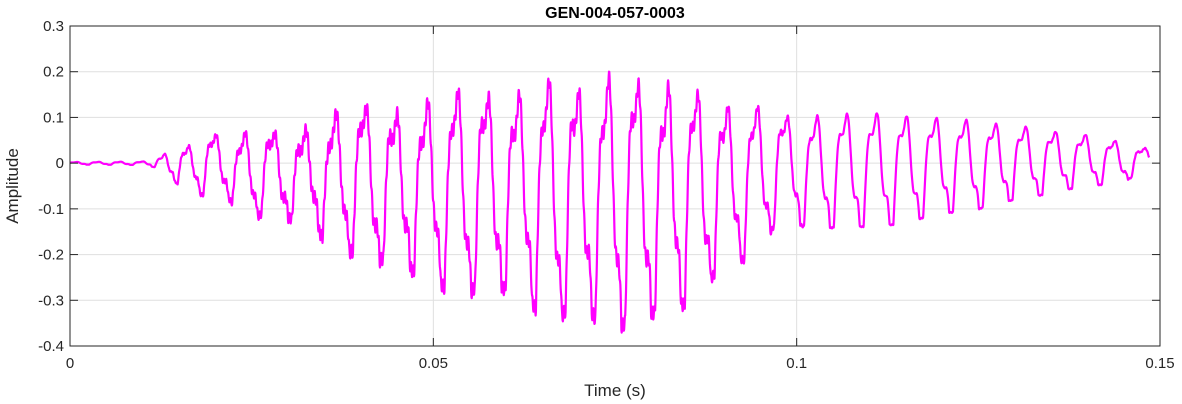 The width and height of the screenshot is (1182, 404). I want to click on y-tick-label: 0.3, so click(53, 26).